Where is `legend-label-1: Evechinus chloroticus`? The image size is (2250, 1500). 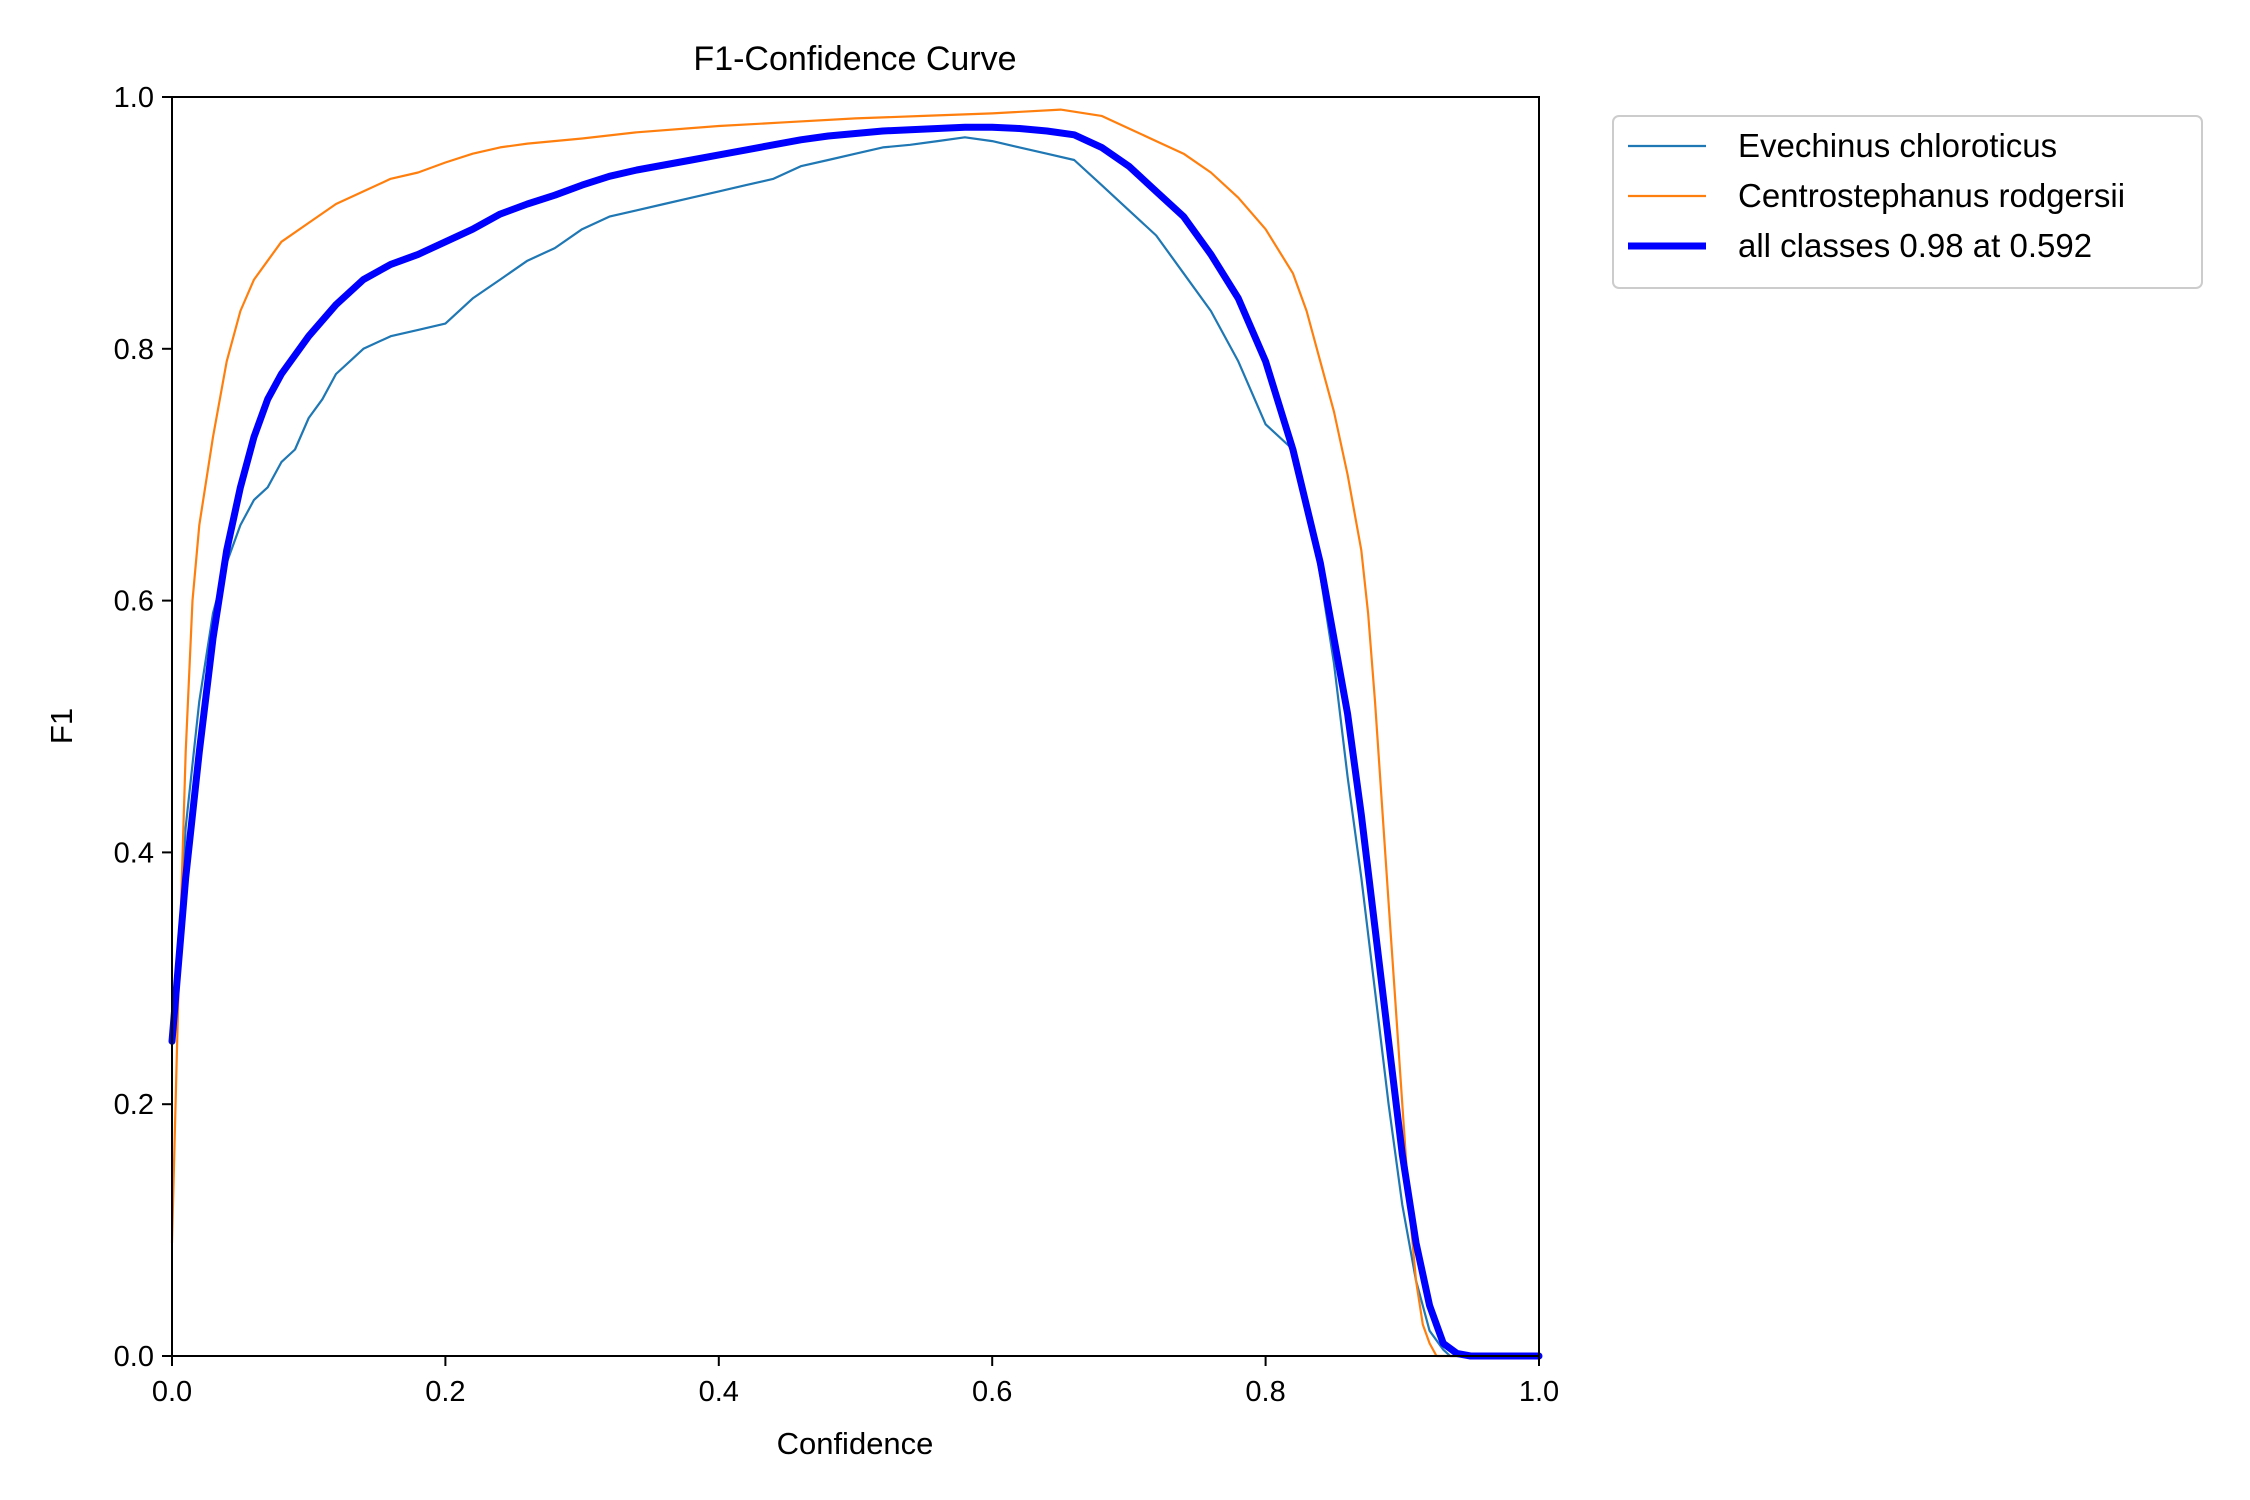 legend-label-1: Evechinus chloroticus is located at coordinates (1897, 145).